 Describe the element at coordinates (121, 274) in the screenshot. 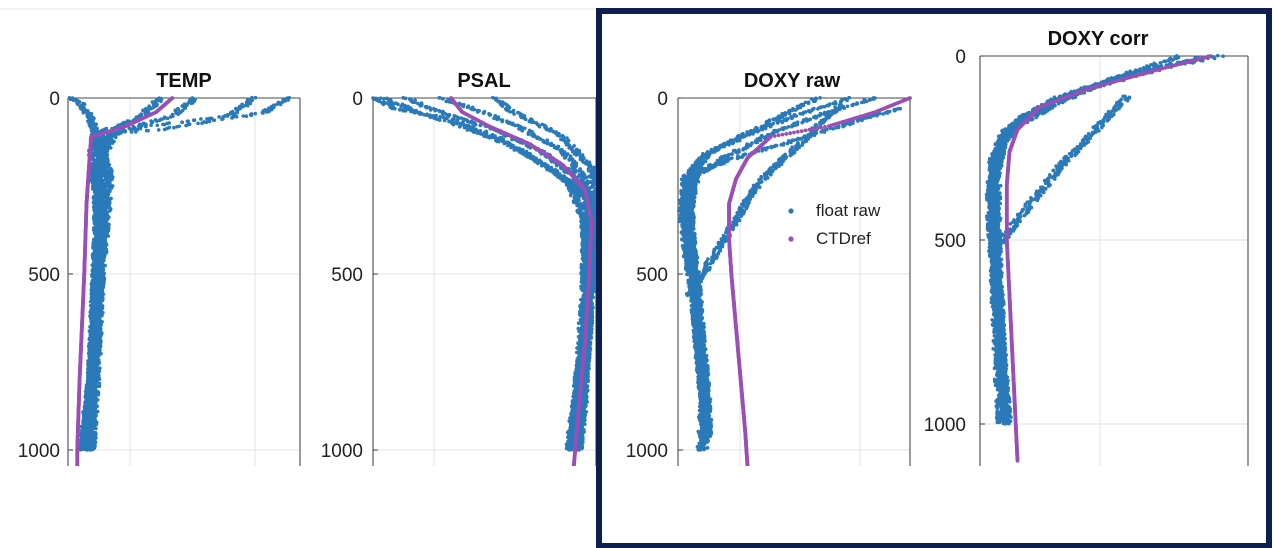

I see `float-profile` at that location.